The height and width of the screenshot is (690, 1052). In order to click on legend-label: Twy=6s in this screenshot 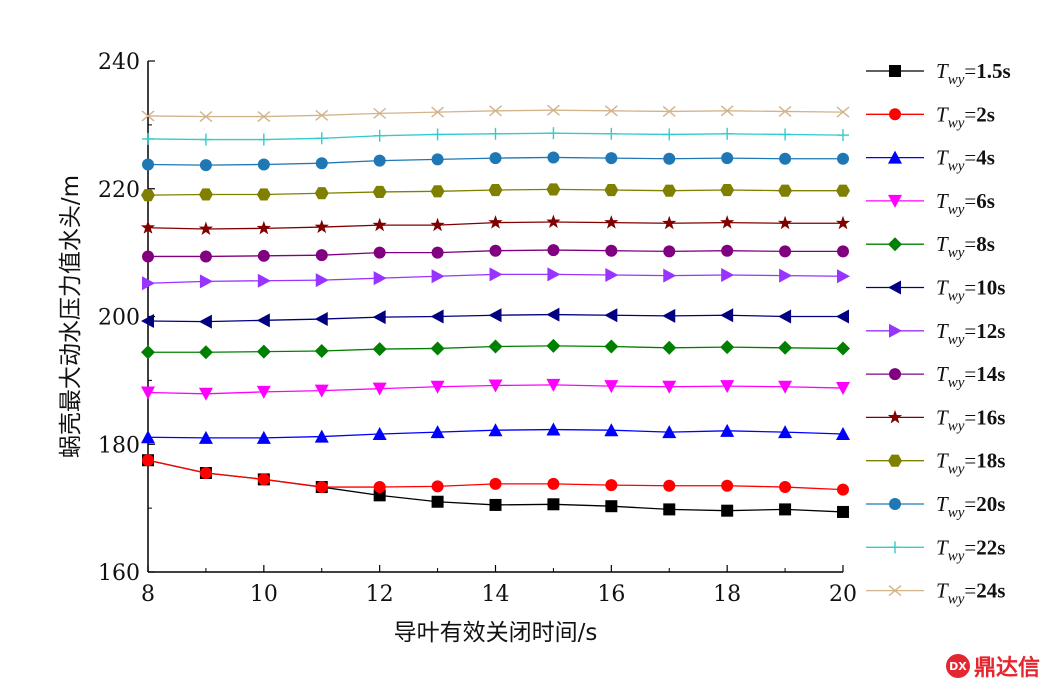, I will do `click(965, 203)`.